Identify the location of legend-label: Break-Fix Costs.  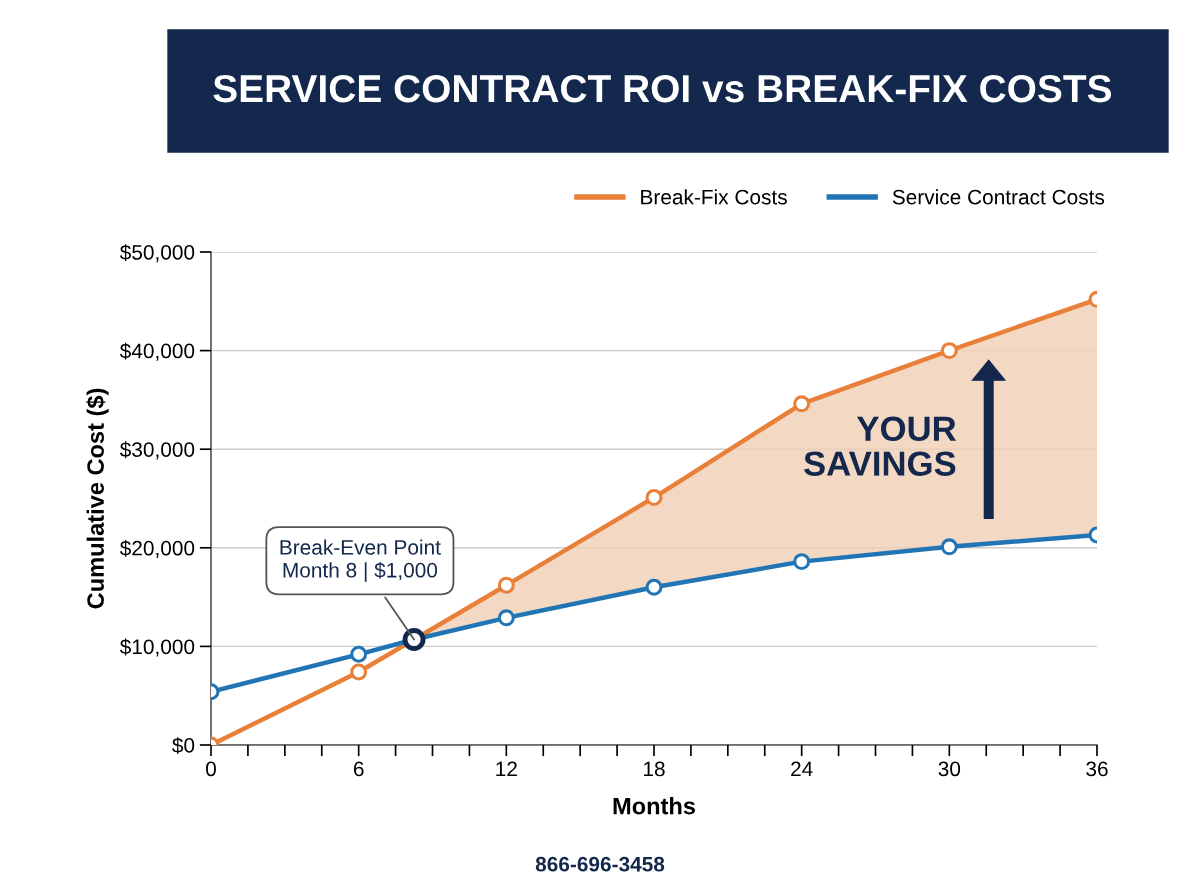
(714, 197).